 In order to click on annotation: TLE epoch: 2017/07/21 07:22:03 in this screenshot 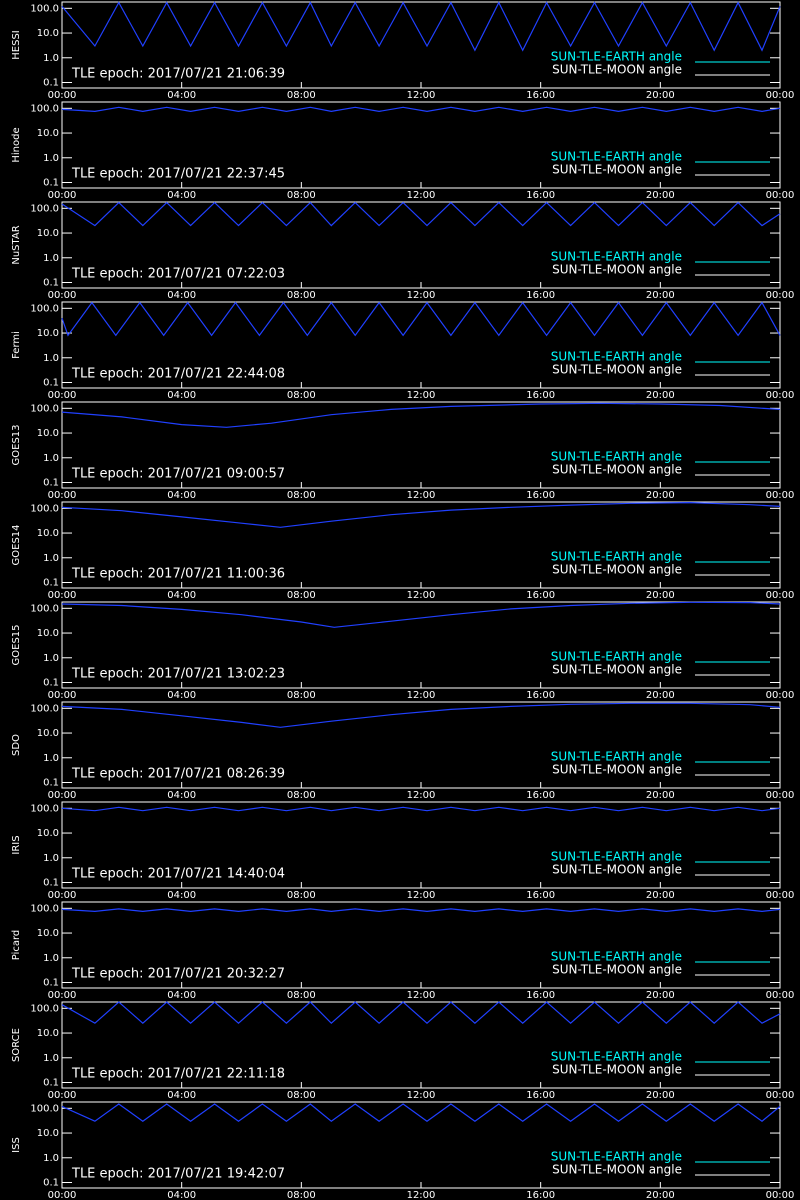, I will do `click(178, 274)`.